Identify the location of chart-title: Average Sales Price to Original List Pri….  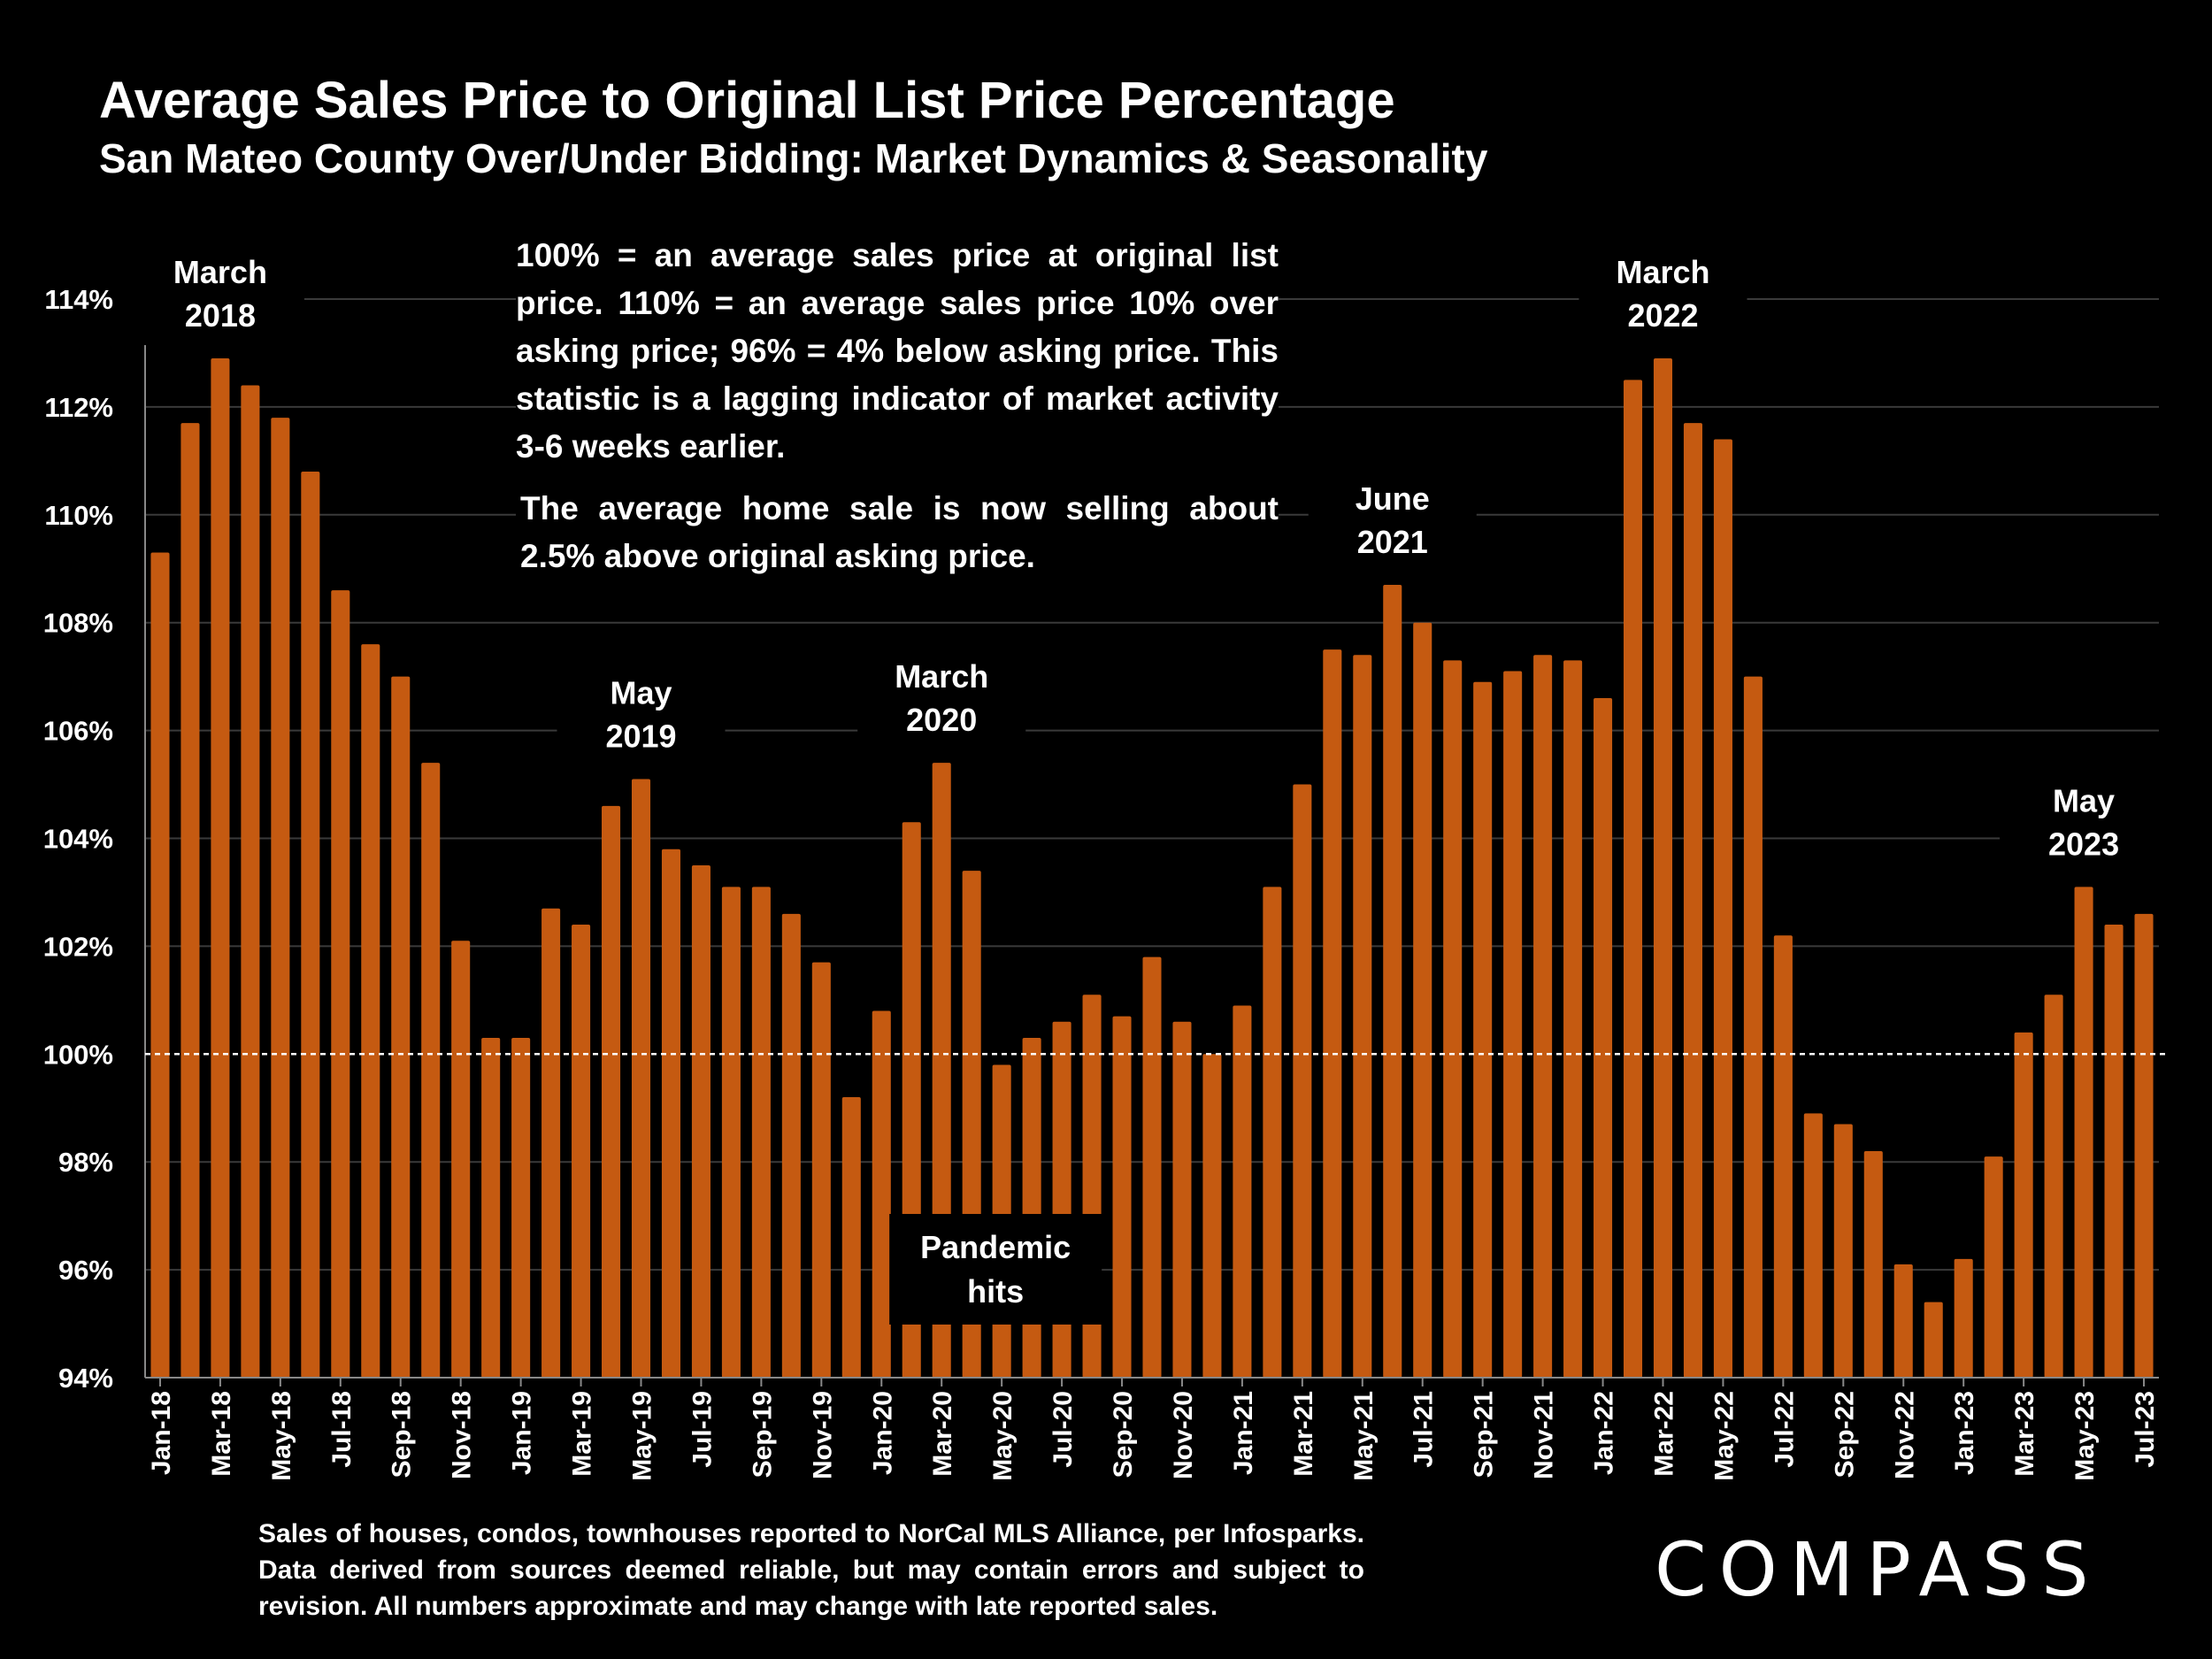
(747, 101).